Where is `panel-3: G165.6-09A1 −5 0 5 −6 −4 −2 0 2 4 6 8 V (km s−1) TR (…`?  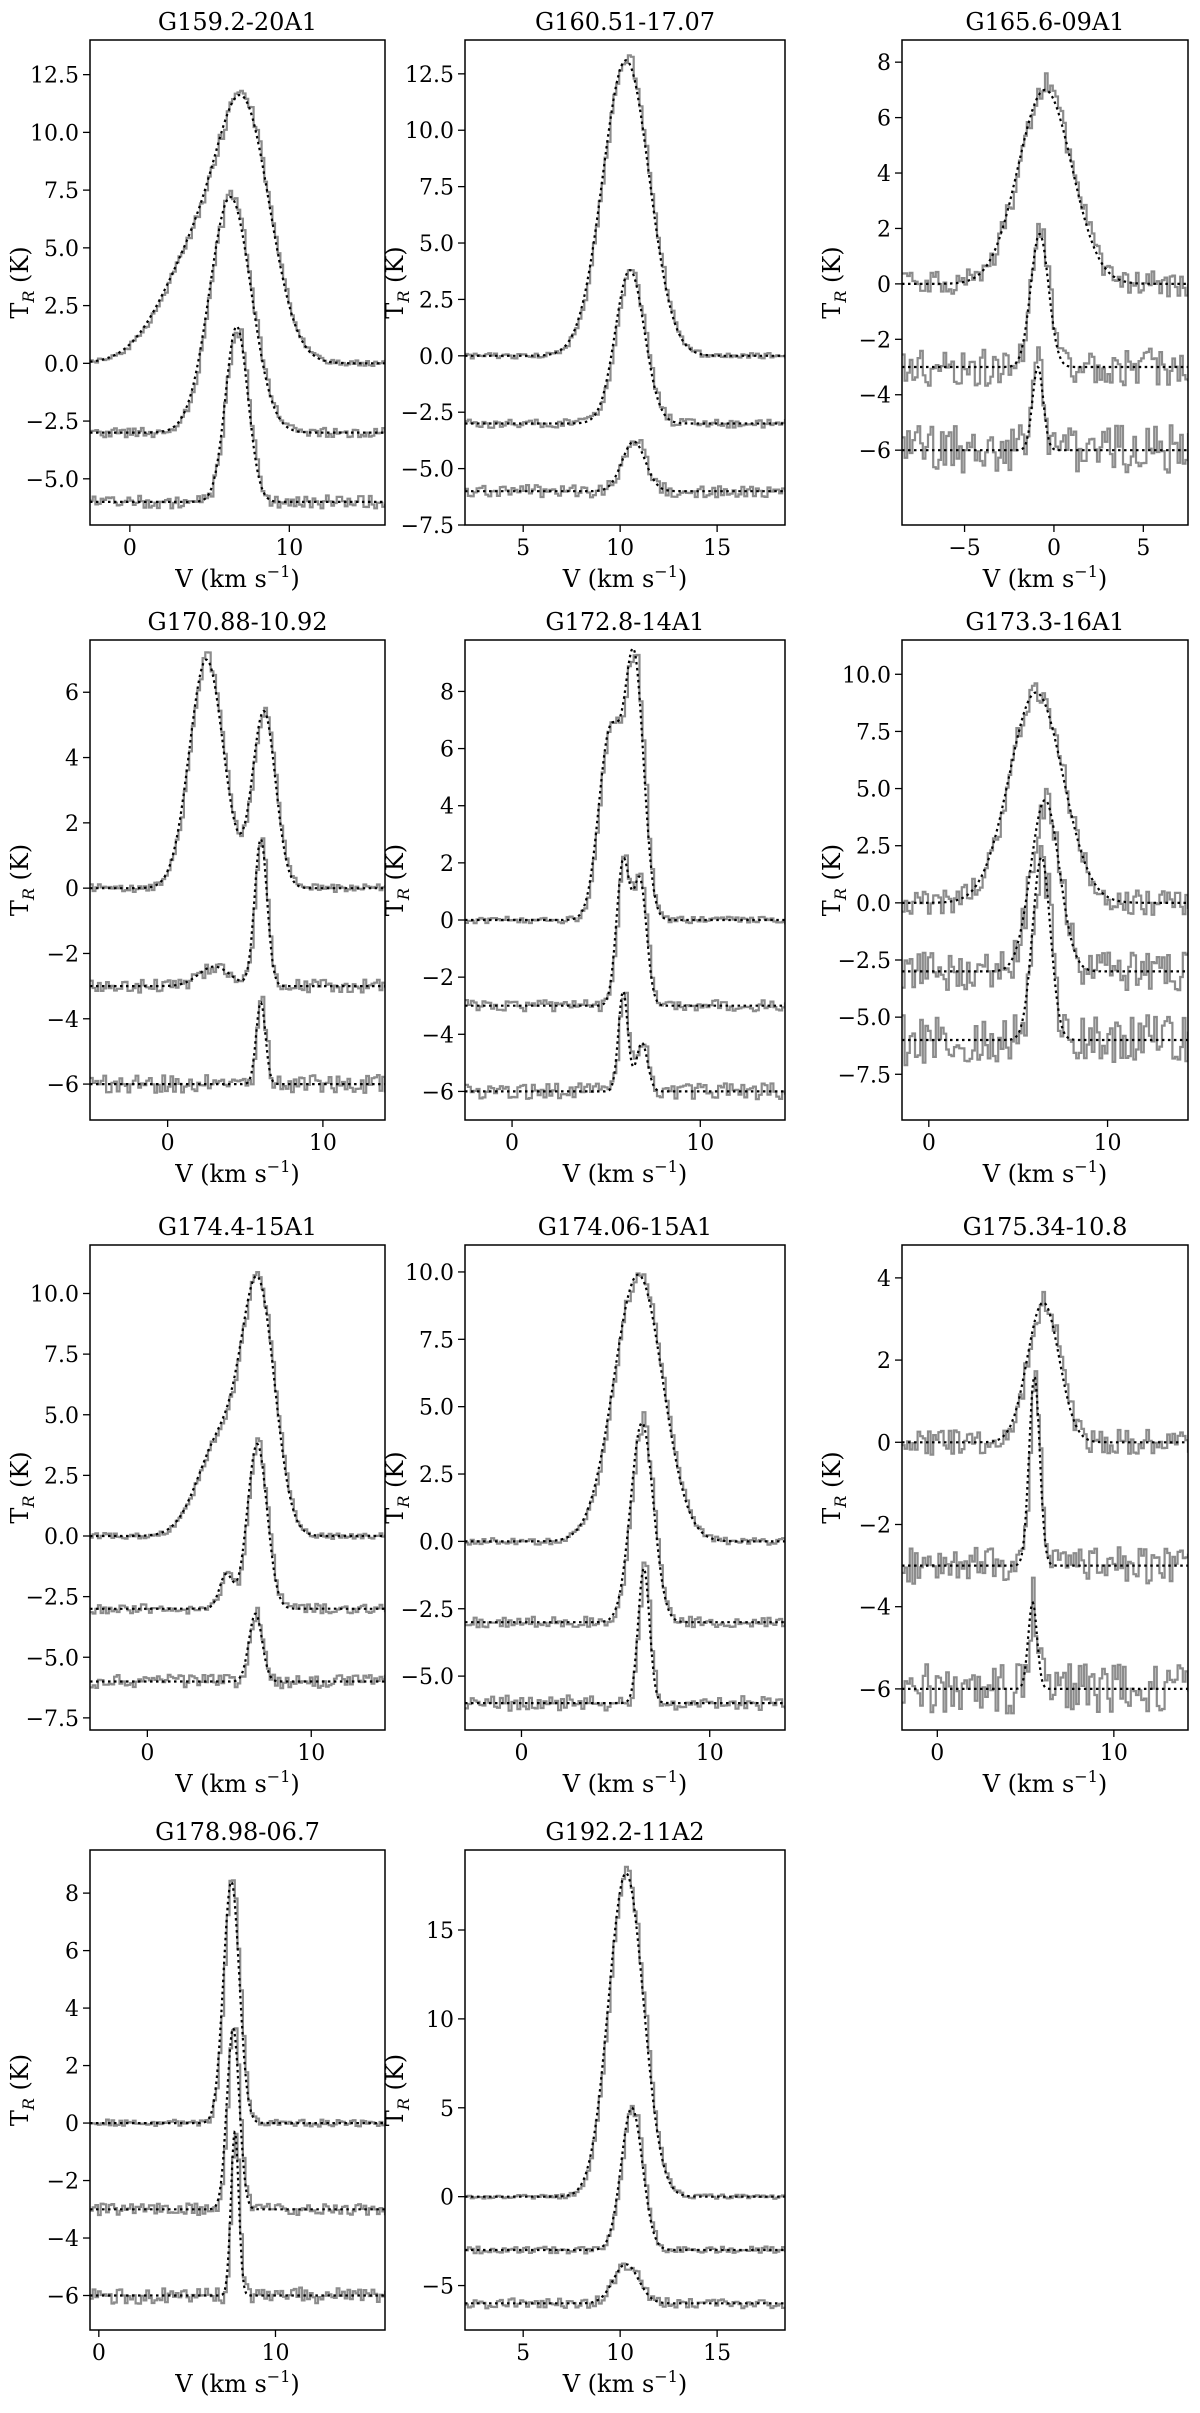 panel-3: G165.6-09A1 −5 0 5 −6 −4 −2 0 2 4 6 8 V (km s−1) TR (… is located at coordinates (1003, 300).